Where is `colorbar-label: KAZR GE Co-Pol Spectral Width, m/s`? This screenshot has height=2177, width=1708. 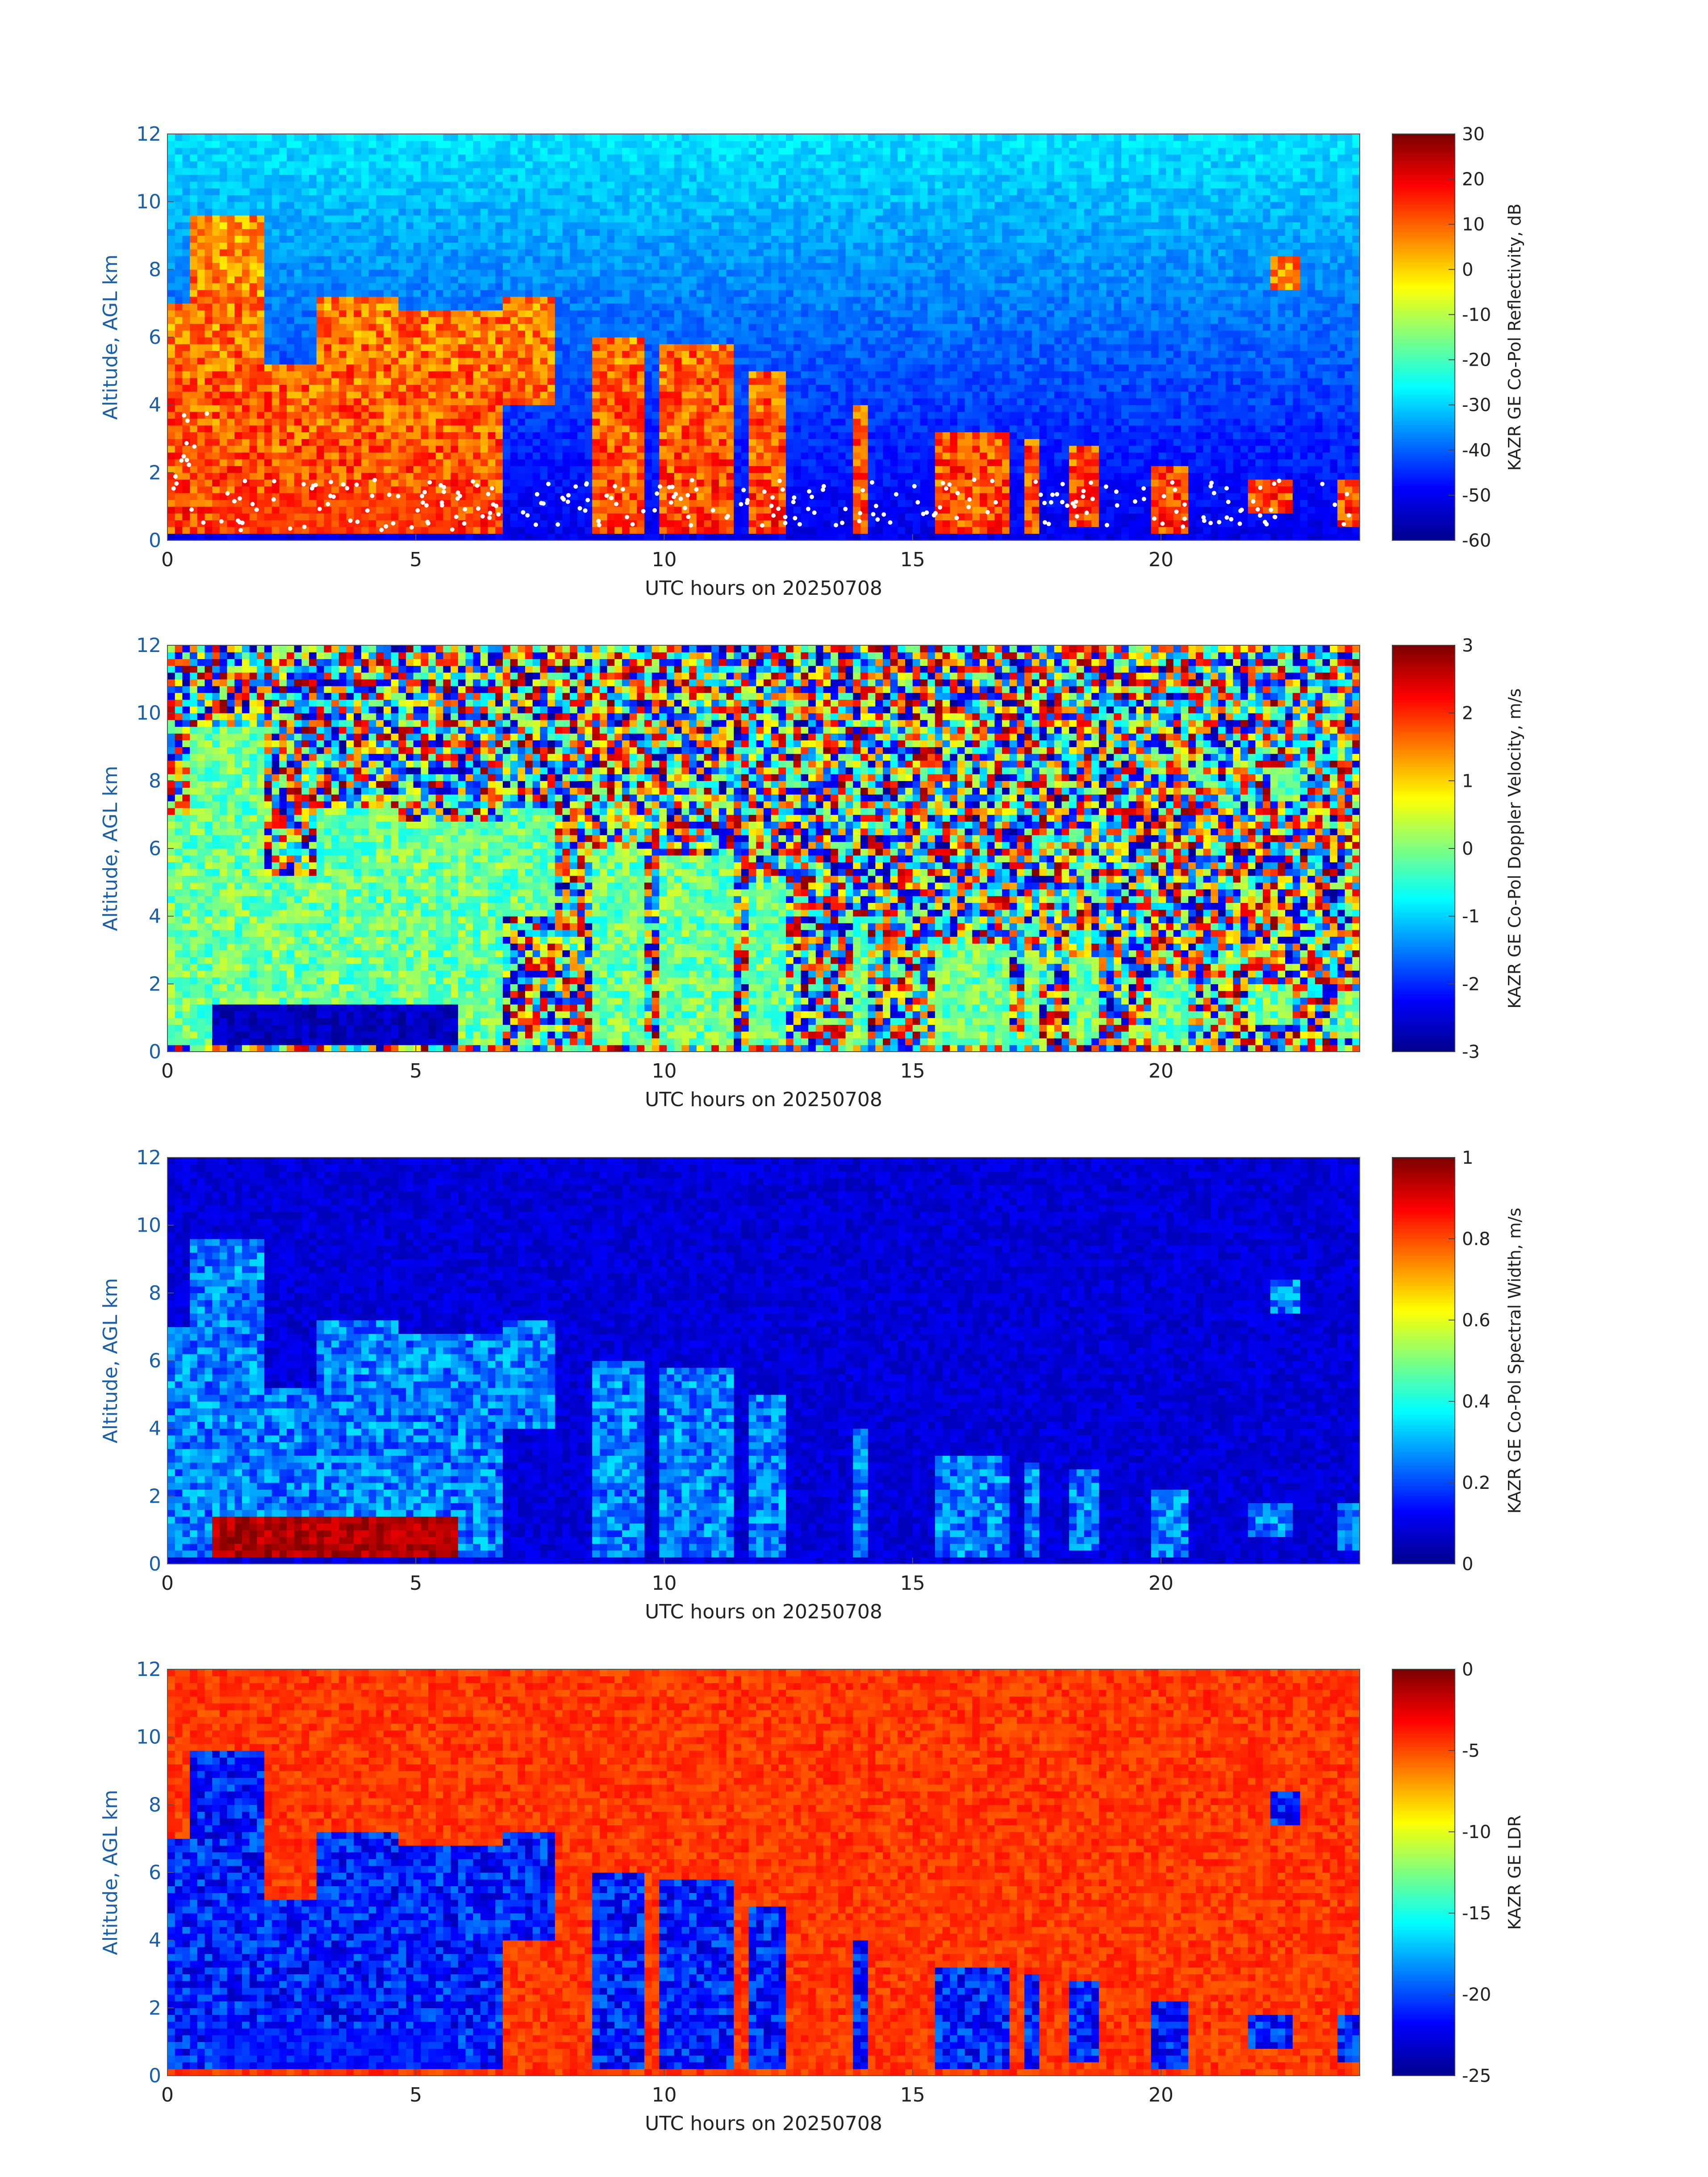
colorbar-label: KAZR GE Co-Pol Spectral Width, m/s is located at coordinates (1514, 1360).